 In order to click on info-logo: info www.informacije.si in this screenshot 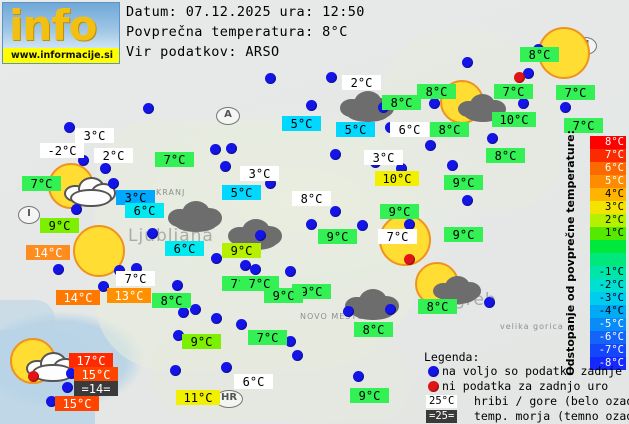, I will do `click(61, 33)`.